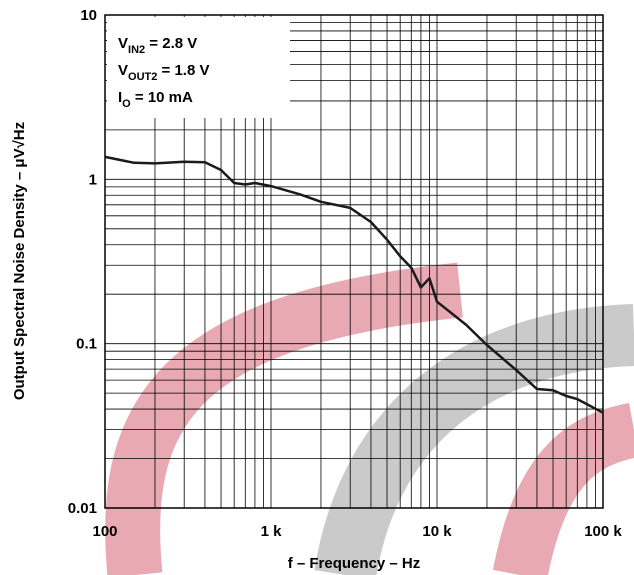  What do you see at coordinates (183, 70) in the screenshot?
I see `annotation-value: = 1.8 V` at bounding box center [183, 70].